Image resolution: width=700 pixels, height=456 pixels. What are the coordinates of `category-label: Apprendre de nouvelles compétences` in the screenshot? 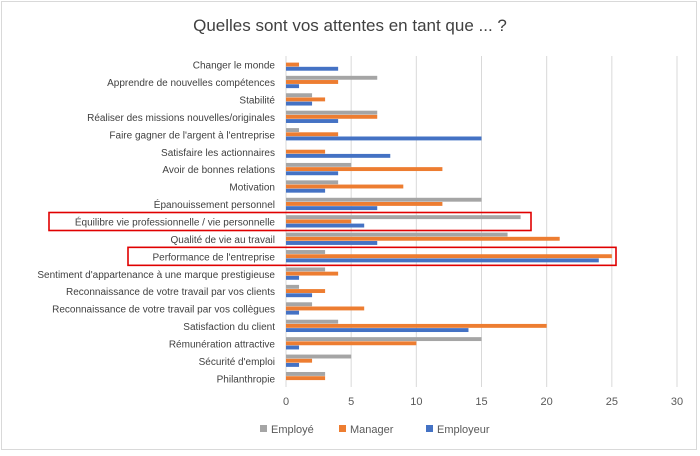 It's located at (191, 83).